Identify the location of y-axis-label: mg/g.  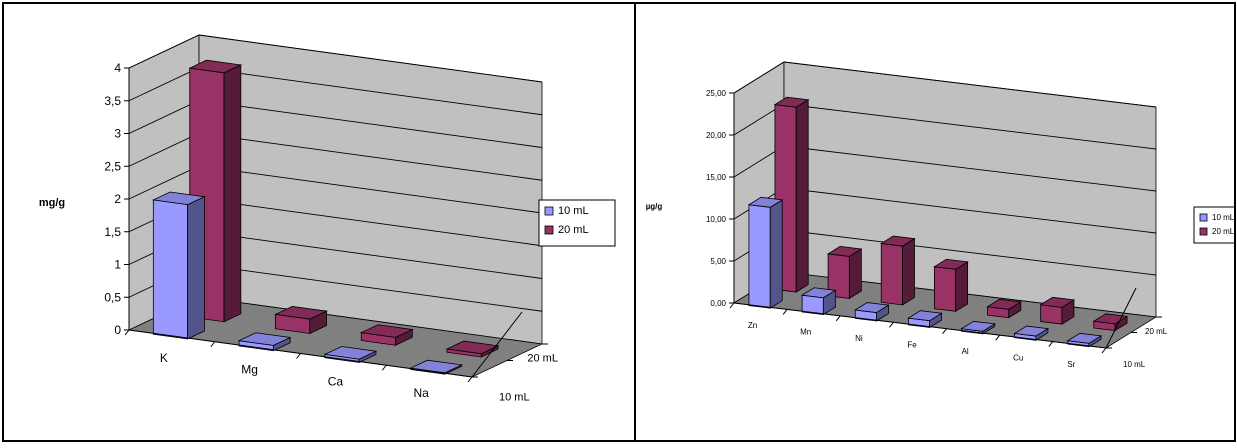
(52, 203).